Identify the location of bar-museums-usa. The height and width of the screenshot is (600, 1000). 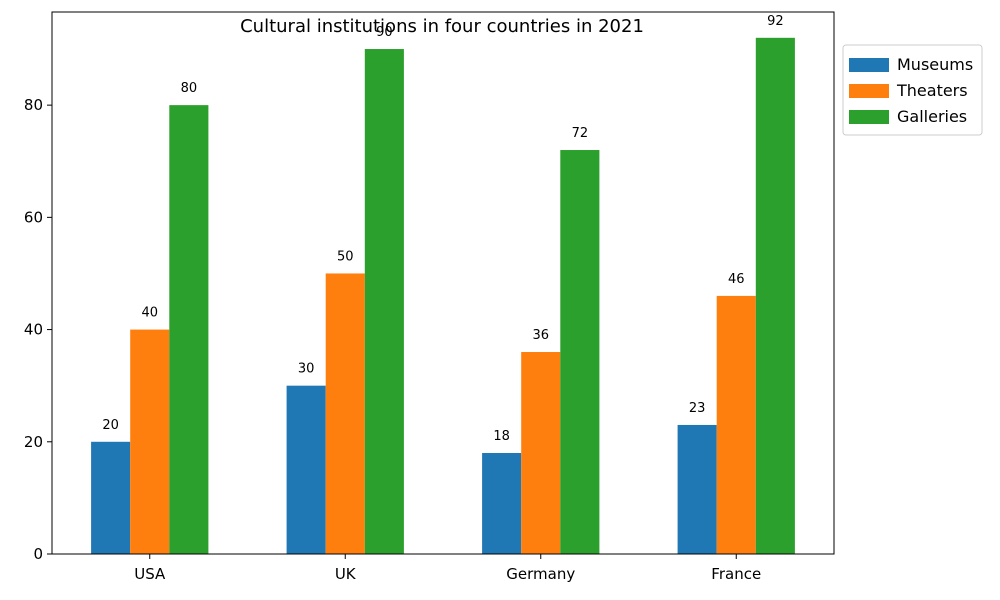
(111, 497).